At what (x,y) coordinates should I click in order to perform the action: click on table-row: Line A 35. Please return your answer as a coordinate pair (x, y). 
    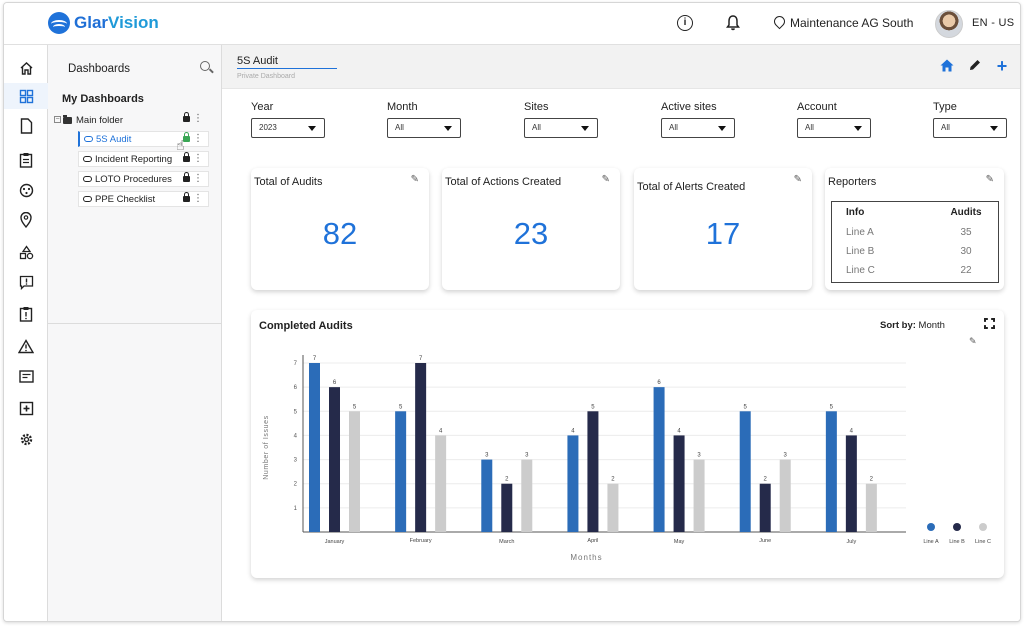
    Looking at the image, I should click on (916, 232).